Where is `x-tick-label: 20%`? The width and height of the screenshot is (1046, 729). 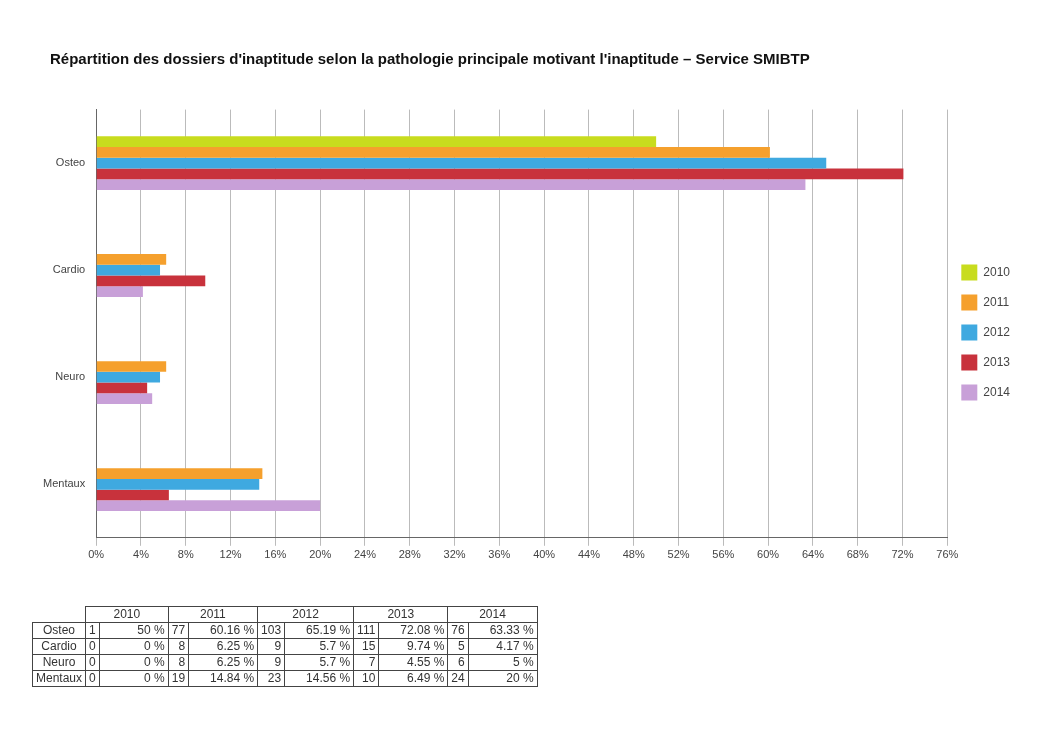
x-tick-label: 20% is located at coordinates (320, 554).